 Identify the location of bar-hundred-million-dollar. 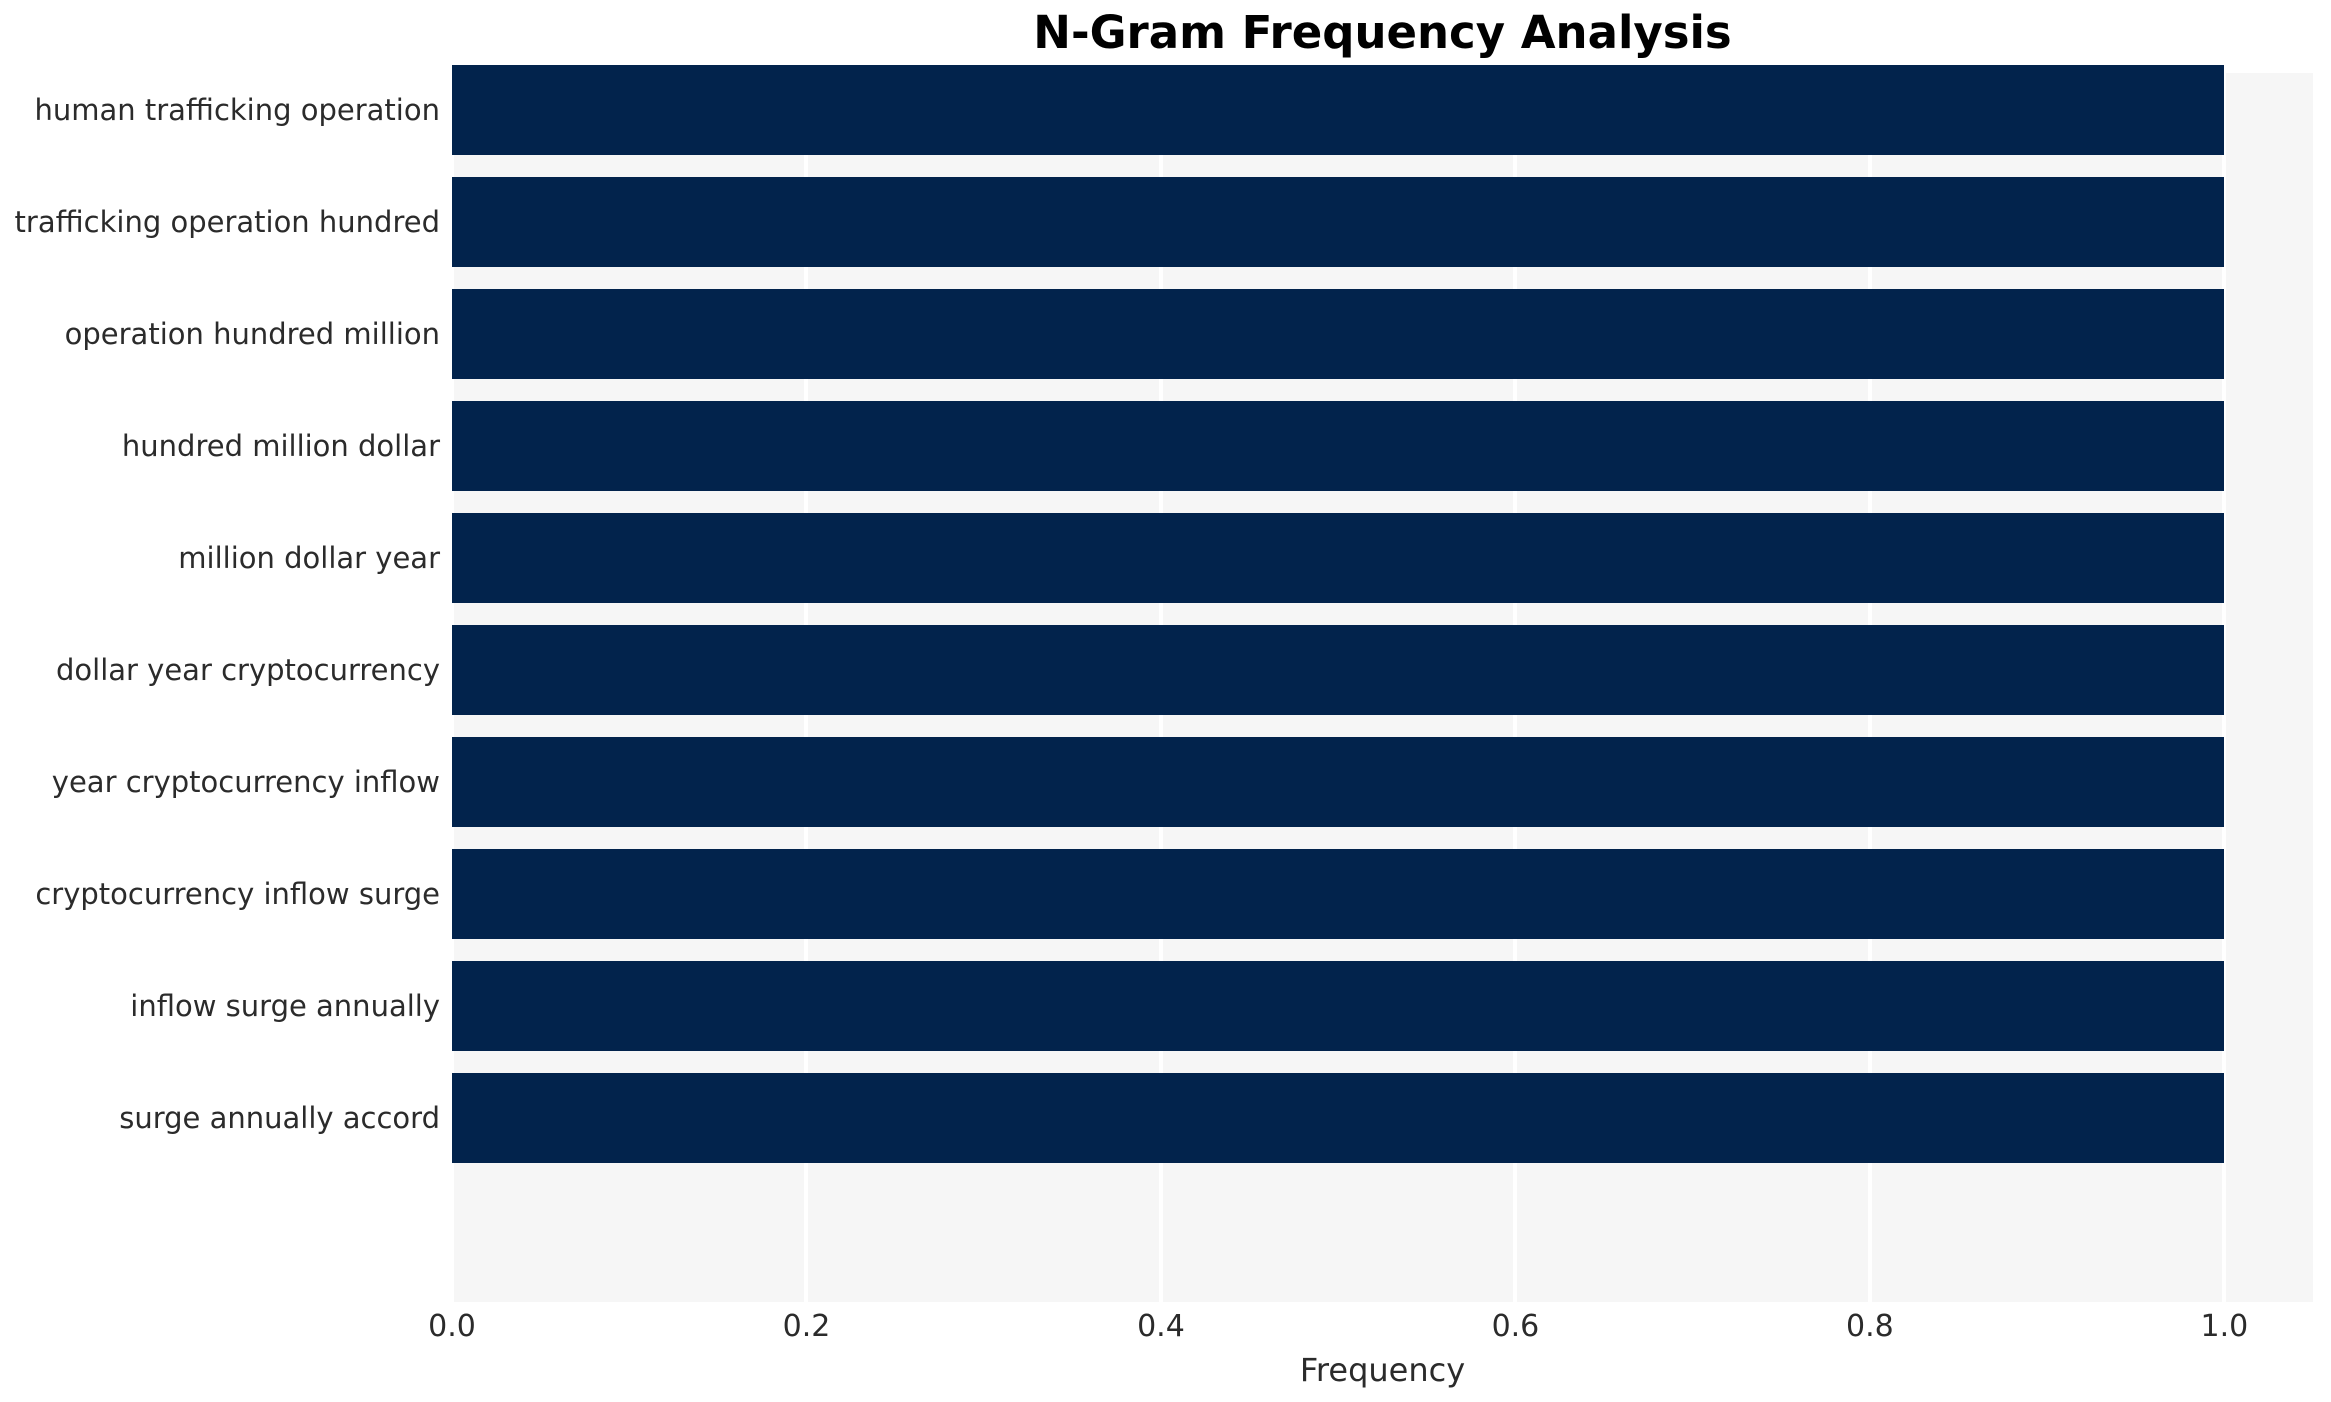
(1338, 446).